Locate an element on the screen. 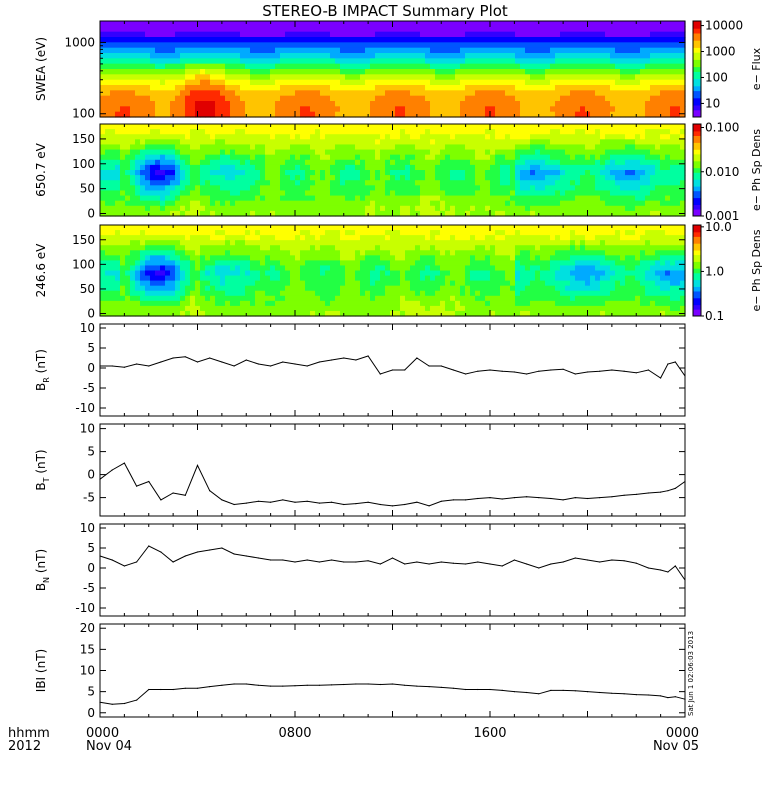 The height and width of the screenshot is (785, 780). y-tick-label: 100 is located at coordinates (83, 114).